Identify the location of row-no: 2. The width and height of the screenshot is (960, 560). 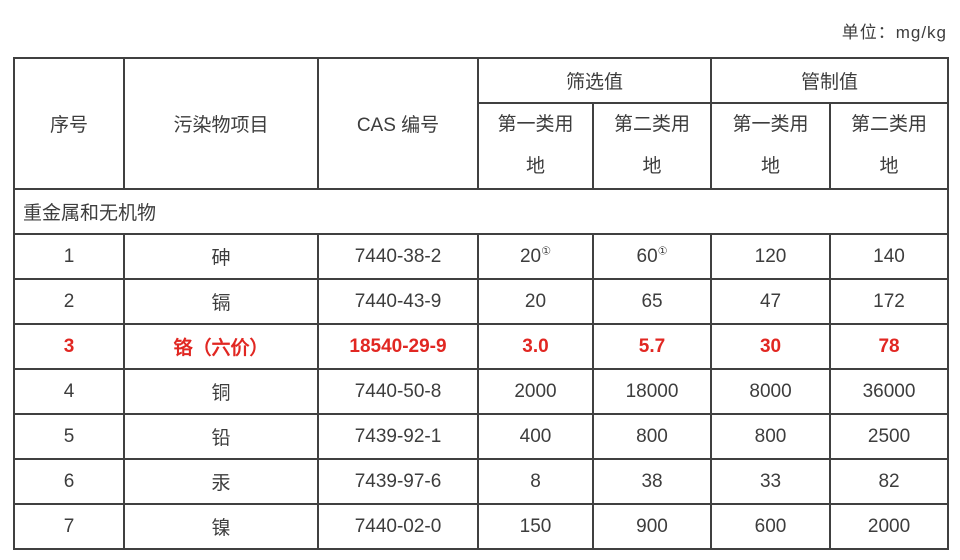
(69, 301).